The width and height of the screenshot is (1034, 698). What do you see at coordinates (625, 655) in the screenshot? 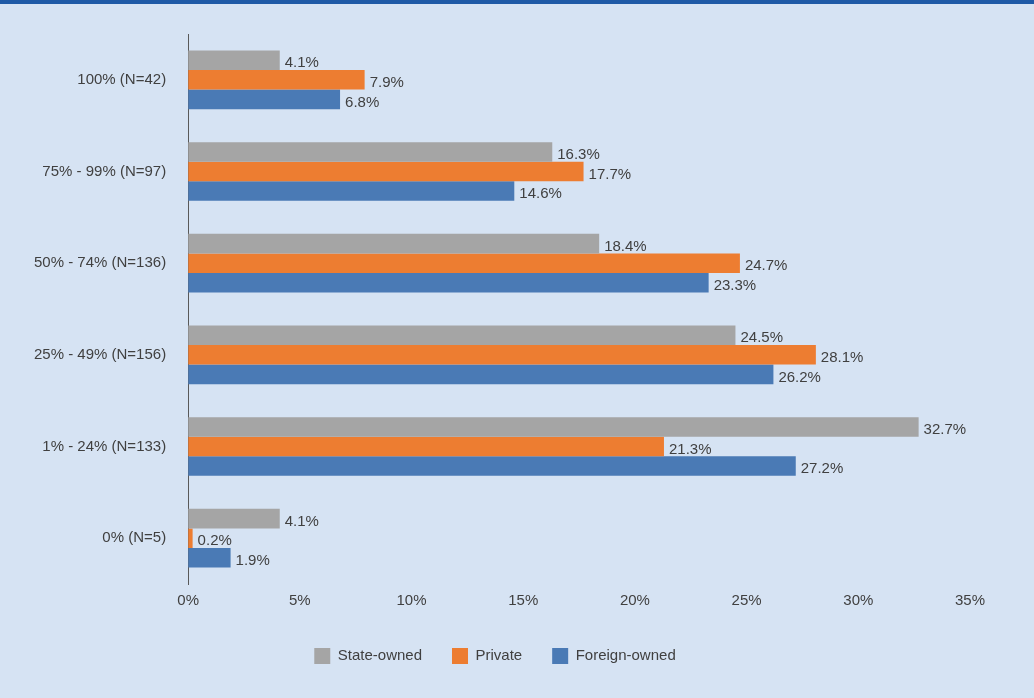
I see `legend-label: Foreign-owned` at bounding box center [625, 655].